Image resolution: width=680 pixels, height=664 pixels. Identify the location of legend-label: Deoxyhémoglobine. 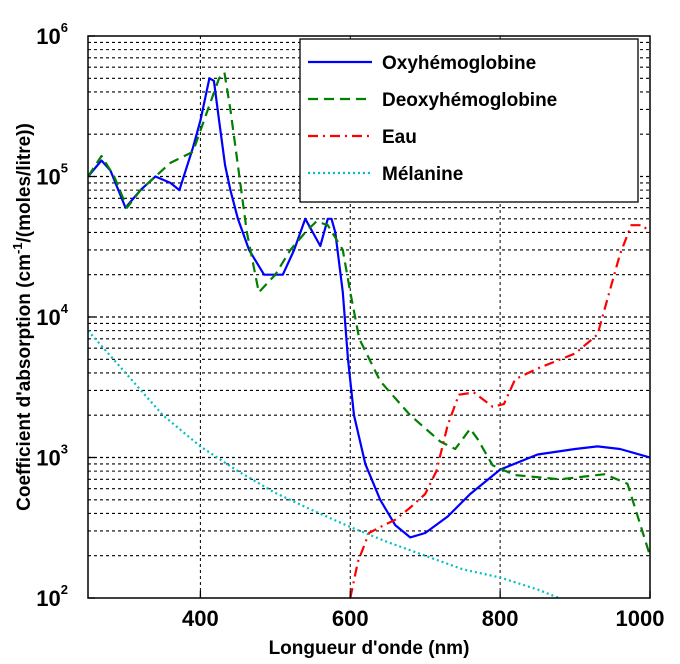
(469, 100).